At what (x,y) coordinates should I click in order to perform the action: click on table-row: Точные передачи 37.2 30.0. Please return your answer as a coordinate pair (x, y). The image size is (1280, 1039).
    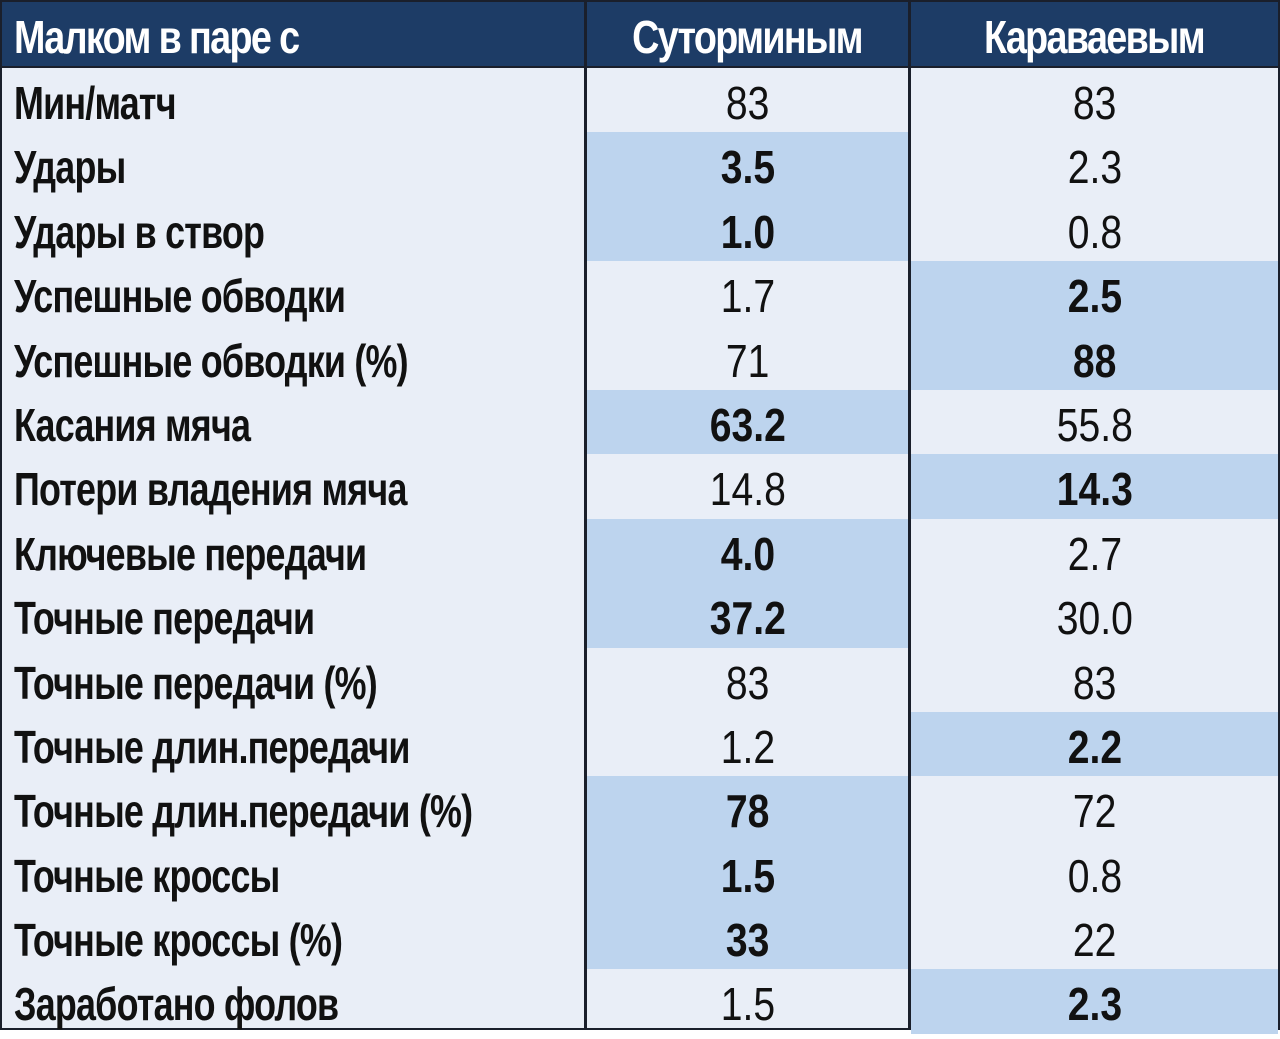
    Looking at the image, I should click on (640, 615).